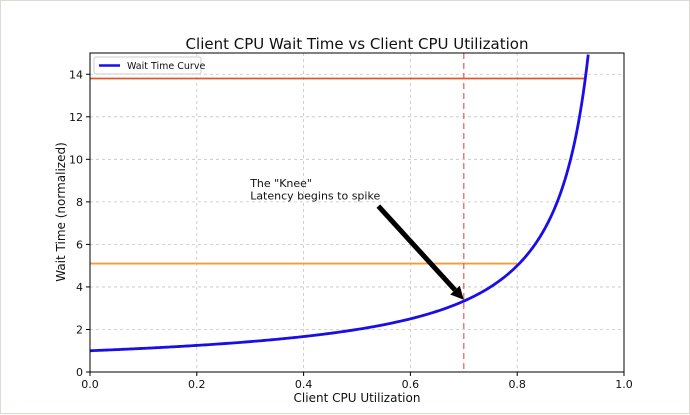 The width and height of the screenshot is (690, 415). Describe the element at coordinates (457, 292) in the screenshot. I see `annotation-arrow-head` at that location.